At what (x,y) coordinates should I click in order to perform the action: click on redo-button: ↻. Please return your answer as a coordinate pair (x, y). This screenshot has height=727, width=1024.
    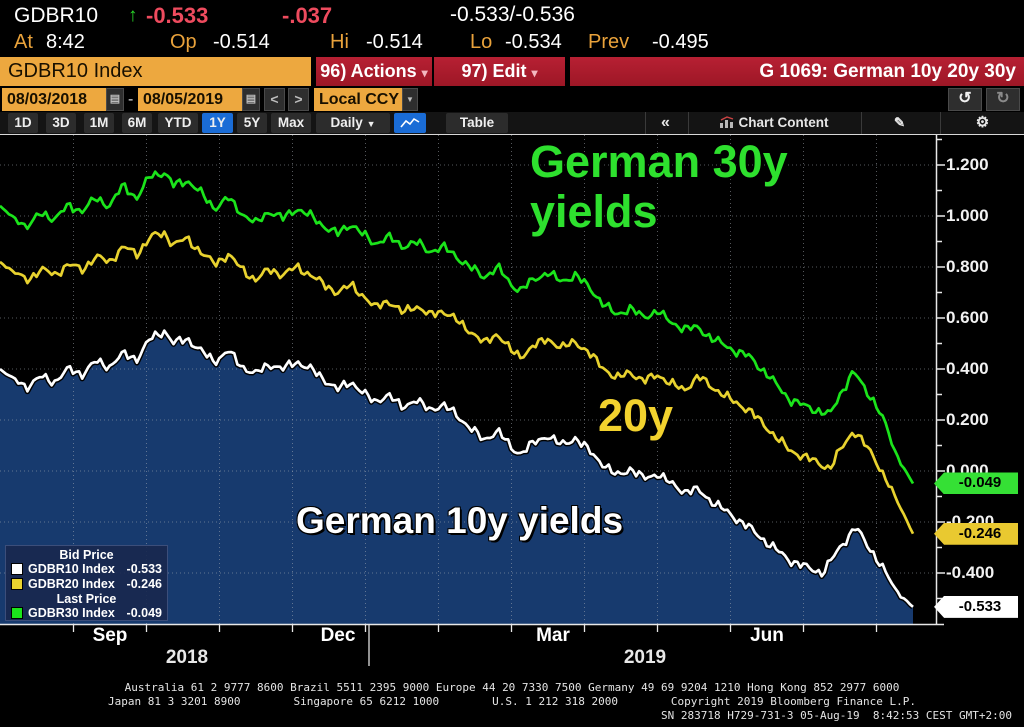
    Looking at the image, I should click on (1003, 99).